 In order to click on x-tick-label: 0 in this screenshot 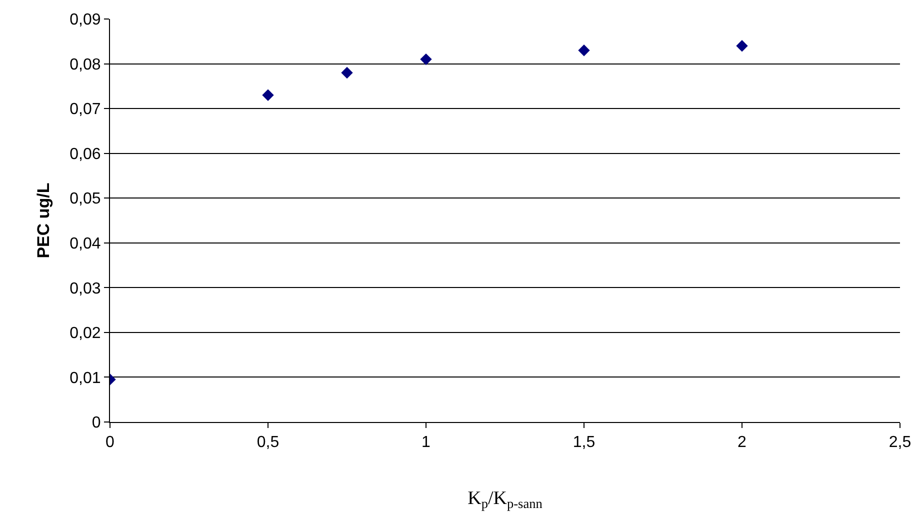, I will do `click(110, 443)`.